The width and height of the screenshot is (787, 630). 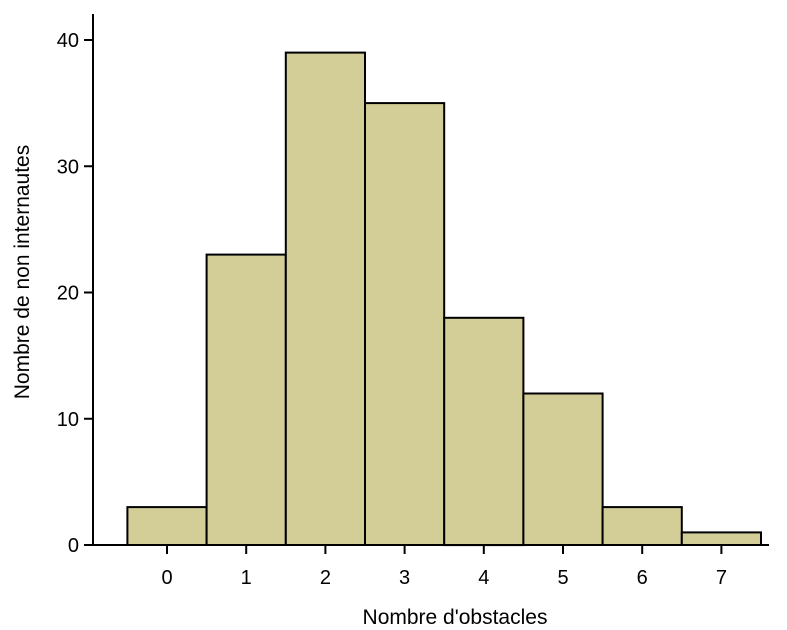 I want to click on x-tick-label: 1, so click(x=246, y=578).